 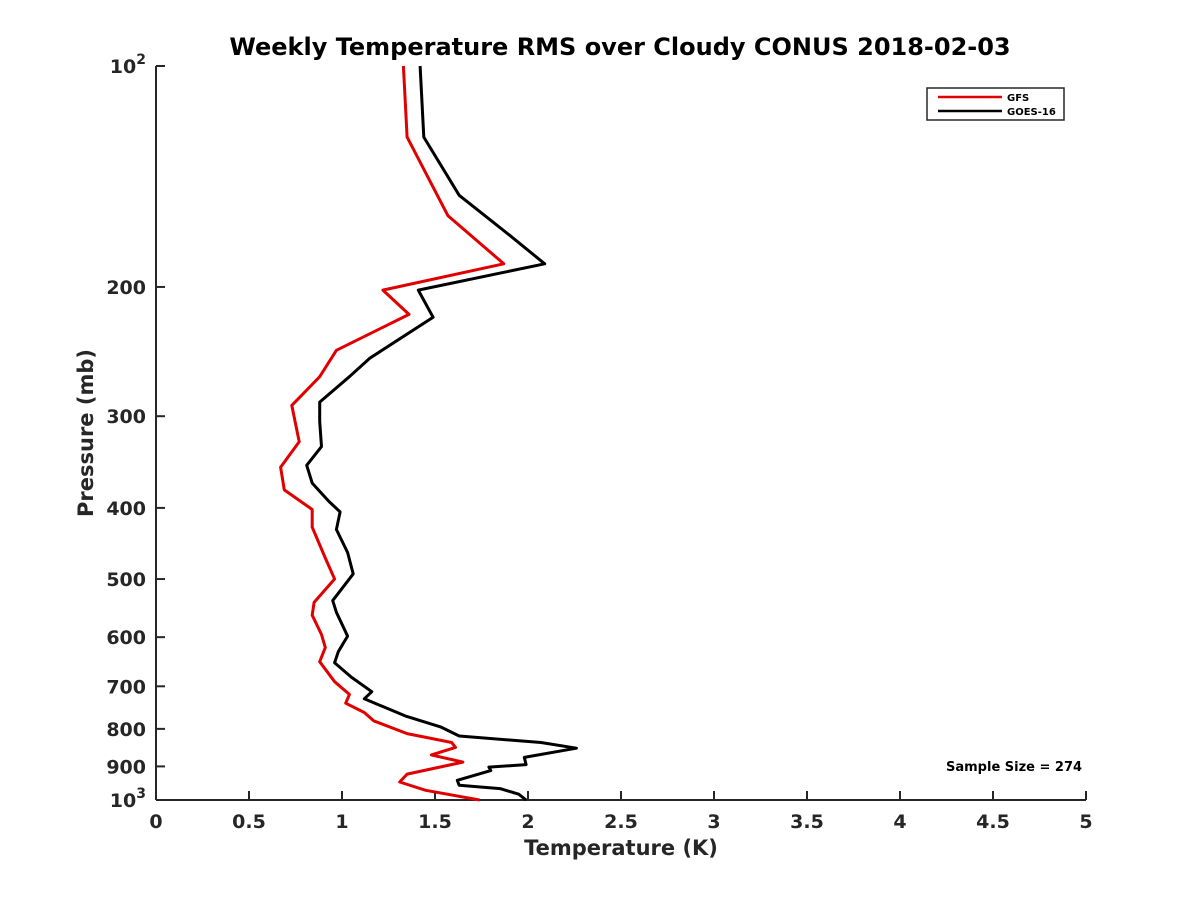 What do you see at coordinates (126, 638) in the screenshot?
I see `y-tick-label: 600` at bounding box center [126, 638].